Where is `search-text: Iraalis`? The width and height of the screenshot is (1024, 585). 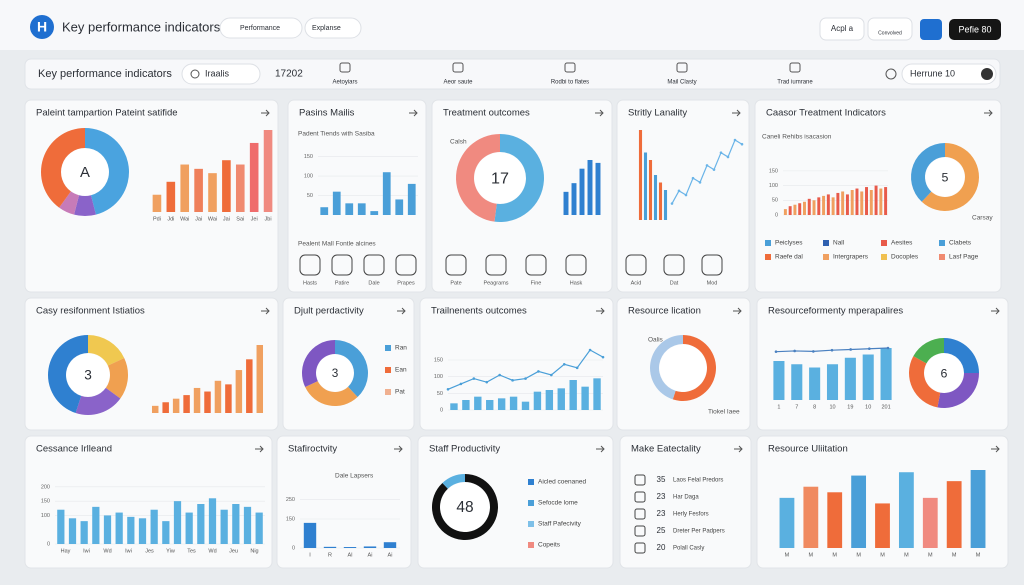
search-text: Iraalis is located at coordinates (217, 73).